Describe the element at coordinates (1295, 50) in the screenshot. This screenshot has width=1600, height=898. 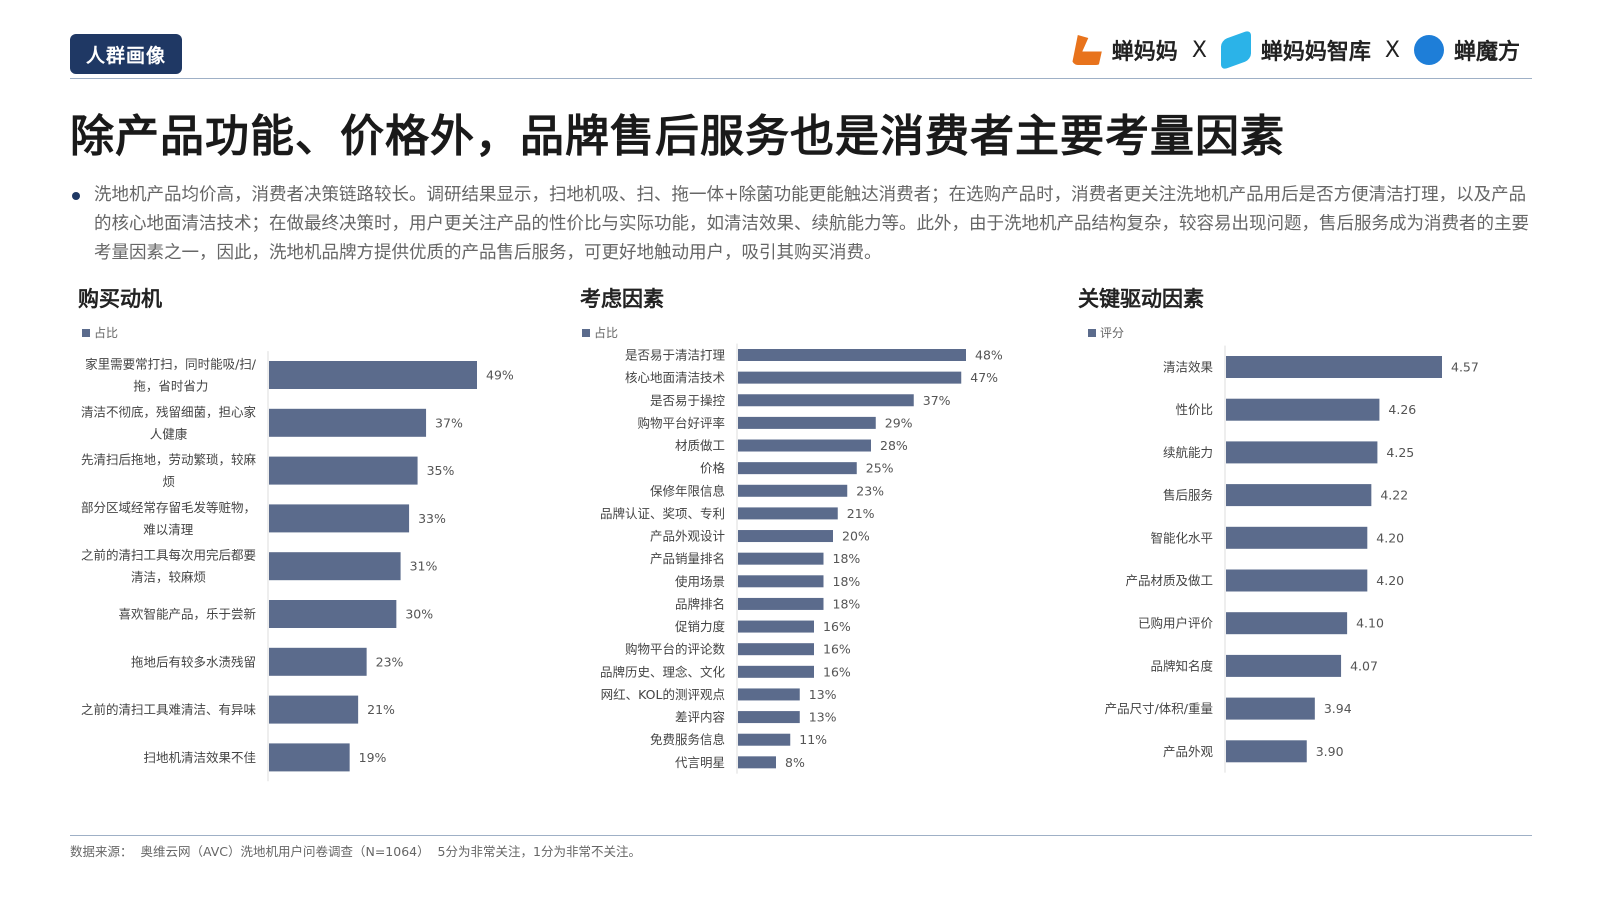
I see `partner-logos: 蝉妈妈 X 蝉妈妈智库 X 蝉魔方` at that location.